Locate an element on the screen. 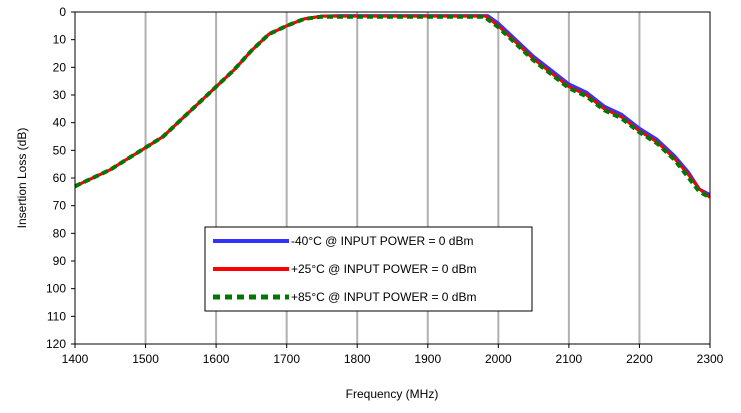 The width and height of the screenshot is (741, 413). x-axis-ticks: 1400 1500 1600 1700 1800 1900 2000 2100 2200 2300 is located at coordinates (393, 355).